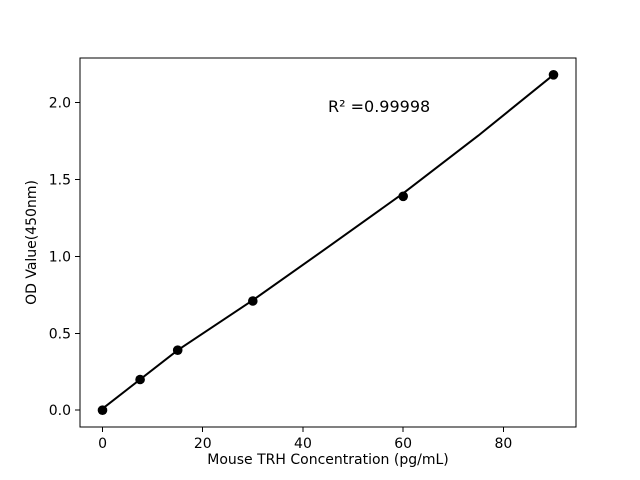  I want to click on y-tick-label: 1.0, so click(60, 257).